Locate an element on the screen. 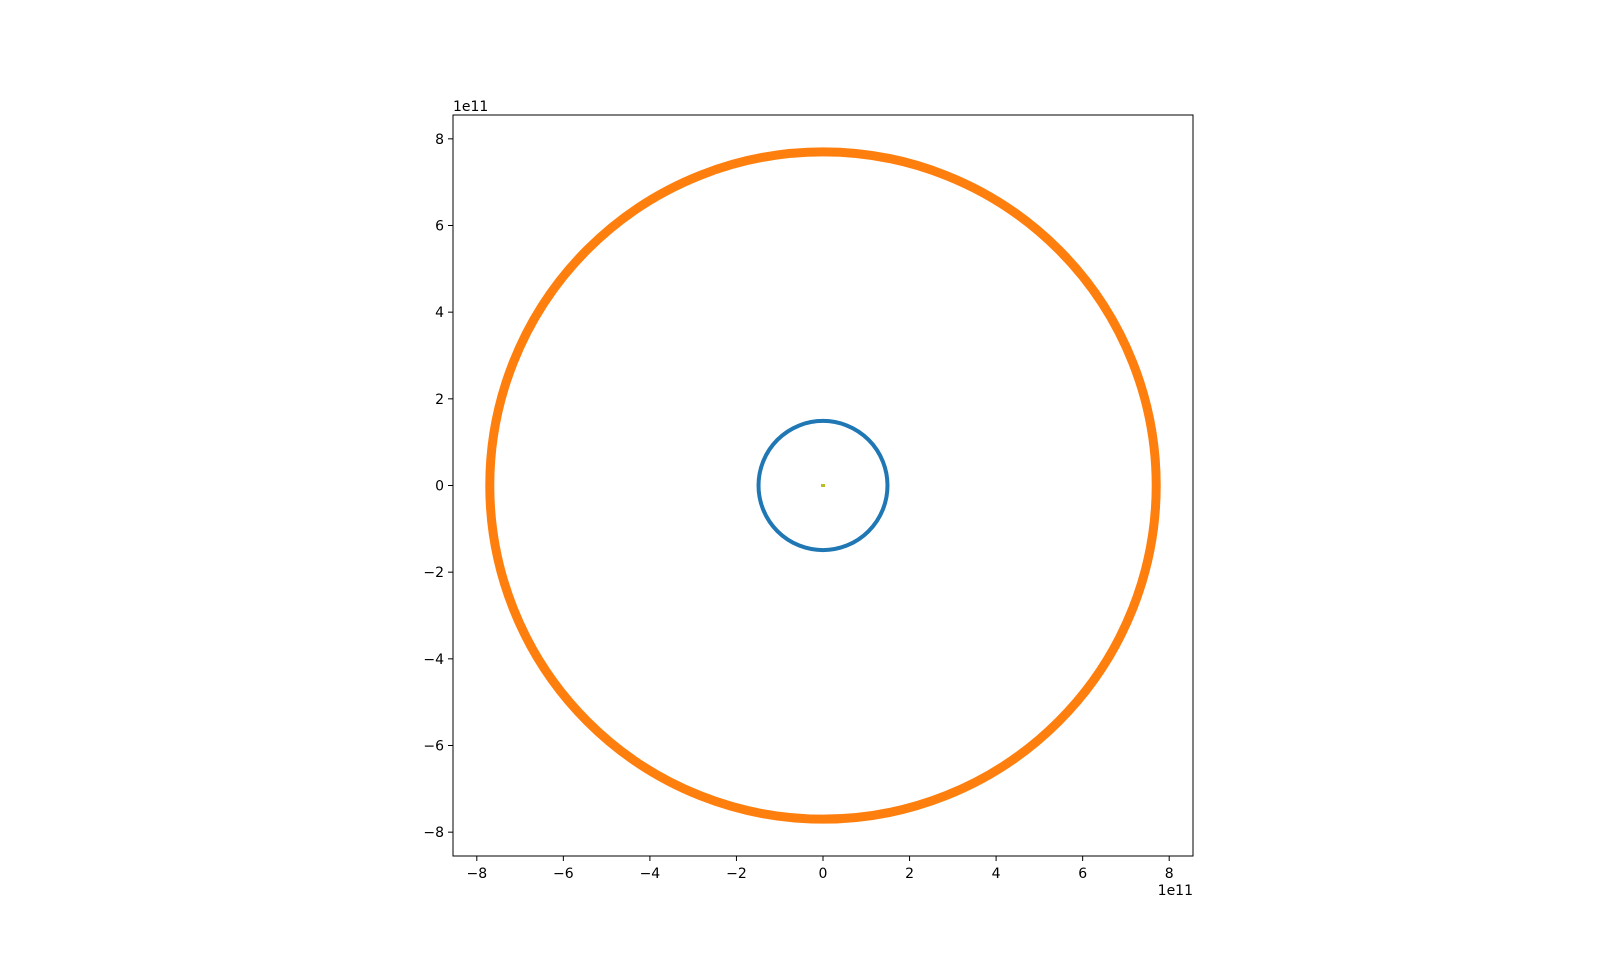  x-tick-label: 8 is located at coordinates (1169, 874).